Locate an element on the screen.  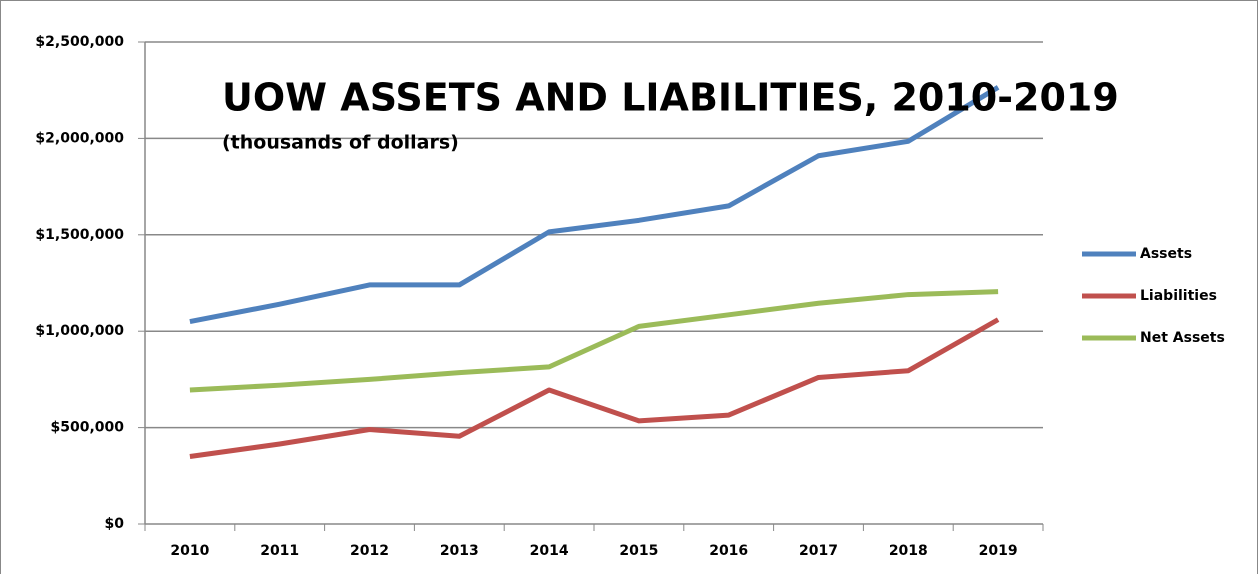
x-tick-label: 2014 is located at coordinates (549, 551).